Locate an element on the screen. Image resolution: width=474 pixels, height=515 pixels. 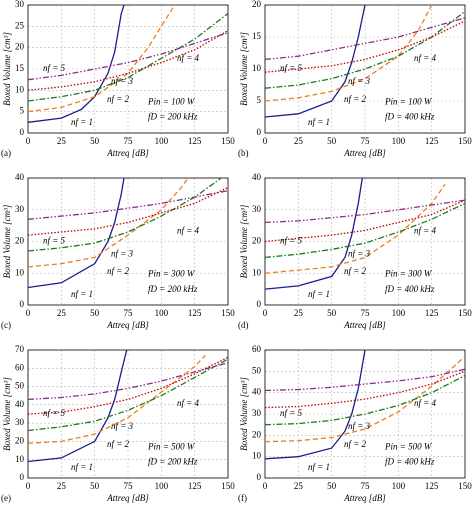
panel-label: (e) is located at coordinates (6, 498).